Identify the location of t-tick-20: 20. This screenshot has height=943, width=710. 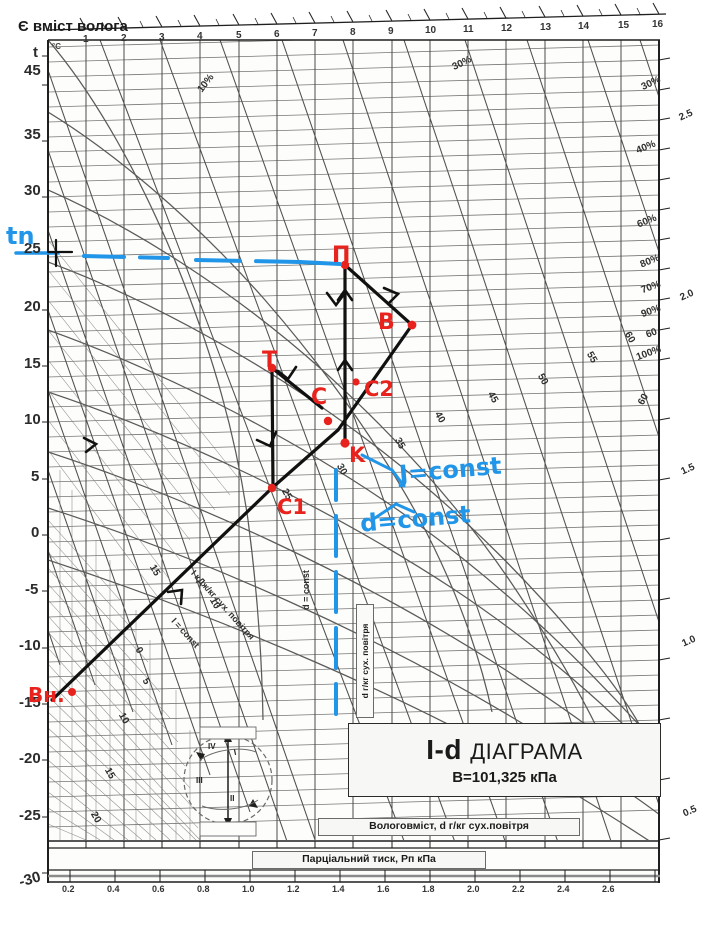
(32, 306).